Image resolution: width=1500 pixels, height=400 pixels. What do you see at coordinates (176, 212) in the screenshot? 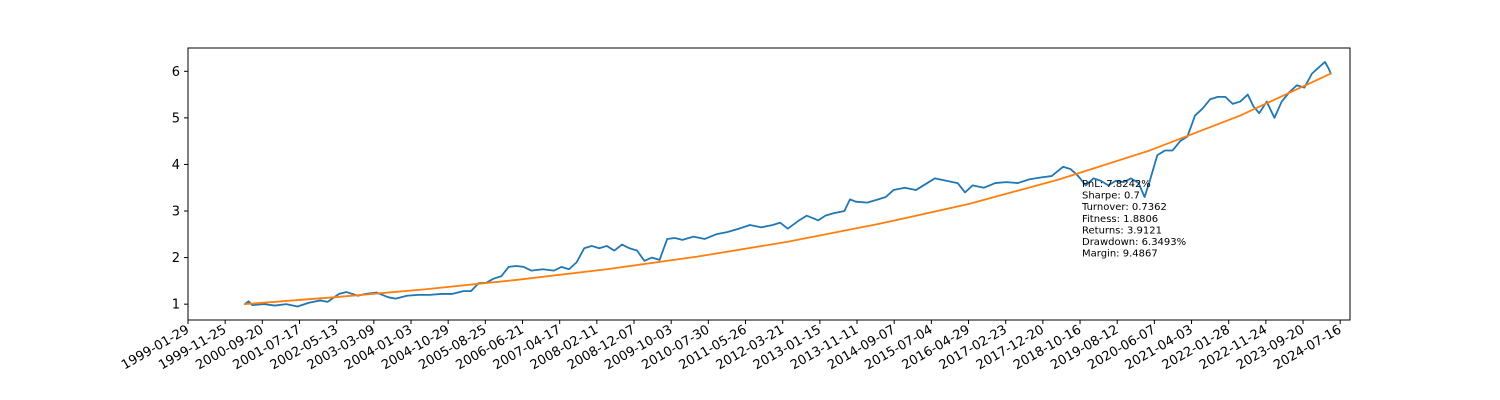
I see `y-tick-label: 3` at bounding box center [176, 212].